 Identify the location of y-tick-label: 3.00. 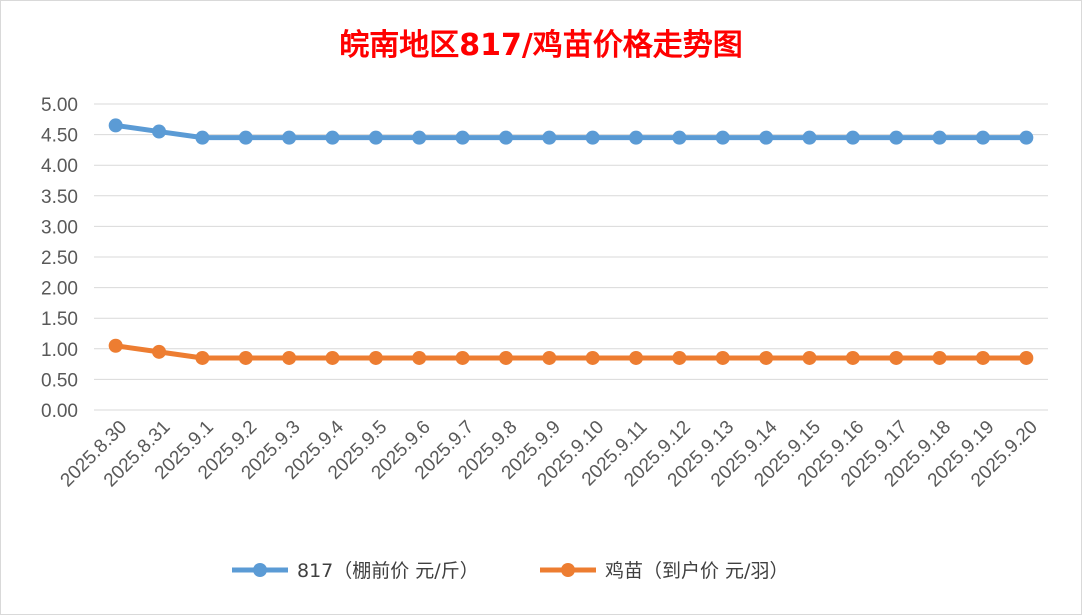
(59, 227).